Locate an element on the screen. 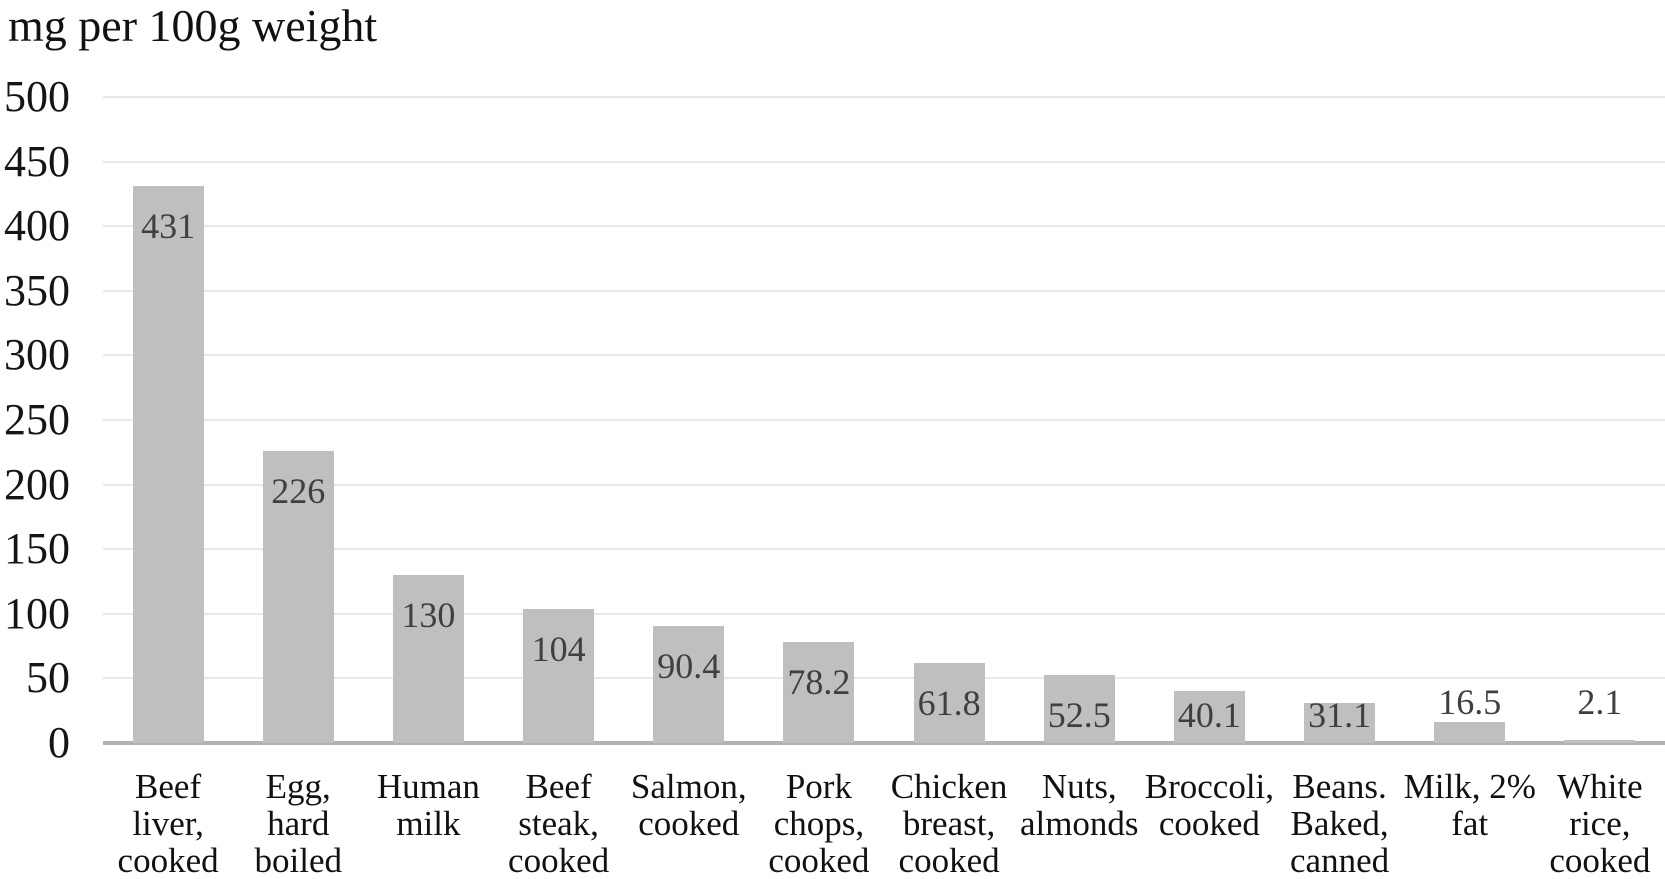 Image resolution: width=1665 pixels, height=879 pixels. bar-value-label: 61.8 is located at coordinates (949, 703).